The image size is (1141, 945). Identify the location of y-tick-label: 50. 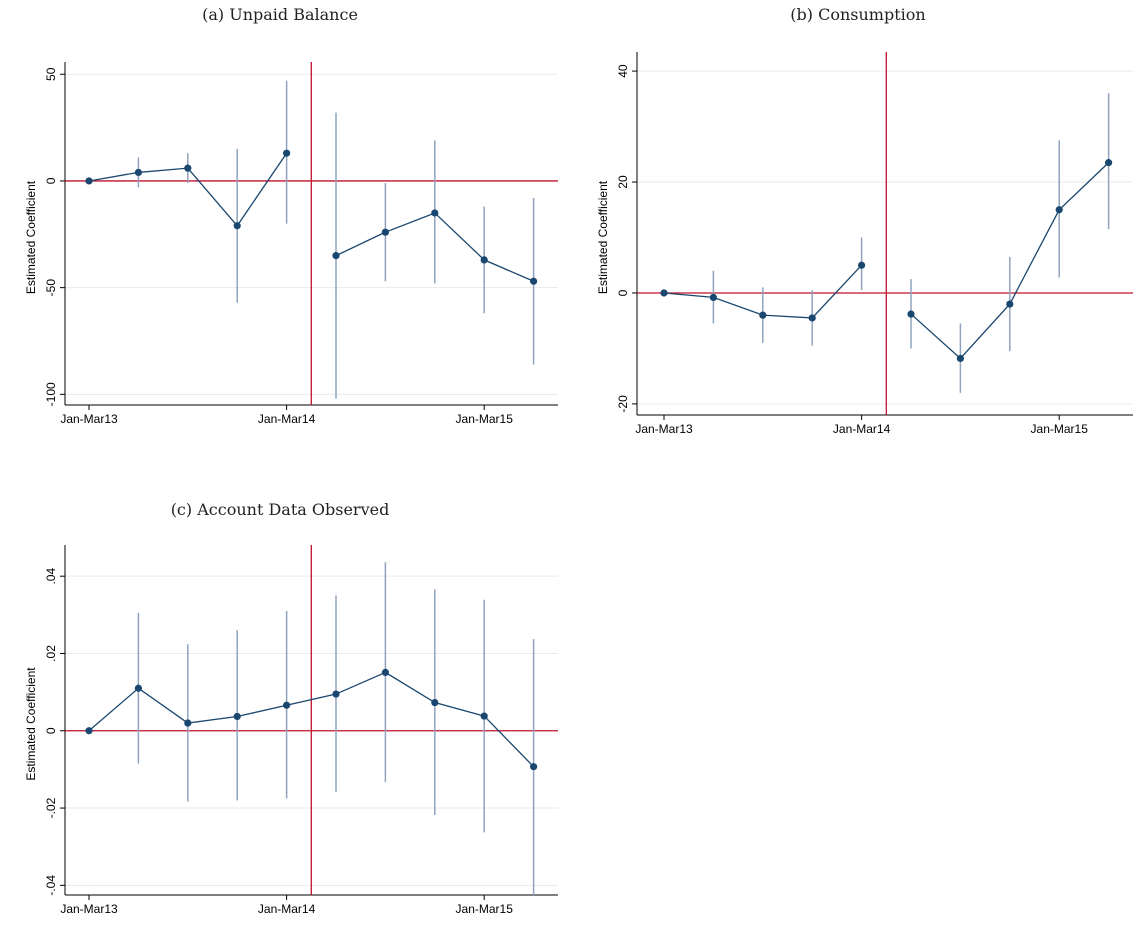
(51, 74).